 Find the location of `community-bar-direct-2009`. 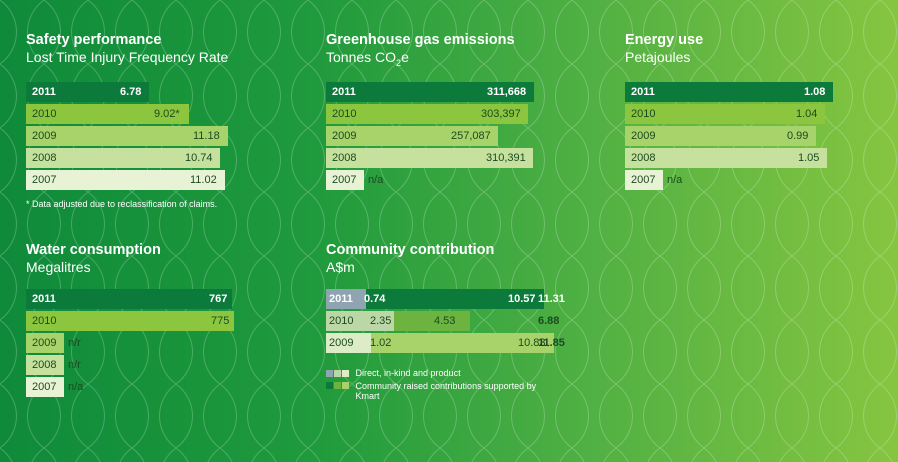

community-bar-direct-2009 is located at coordinates (348, 343).